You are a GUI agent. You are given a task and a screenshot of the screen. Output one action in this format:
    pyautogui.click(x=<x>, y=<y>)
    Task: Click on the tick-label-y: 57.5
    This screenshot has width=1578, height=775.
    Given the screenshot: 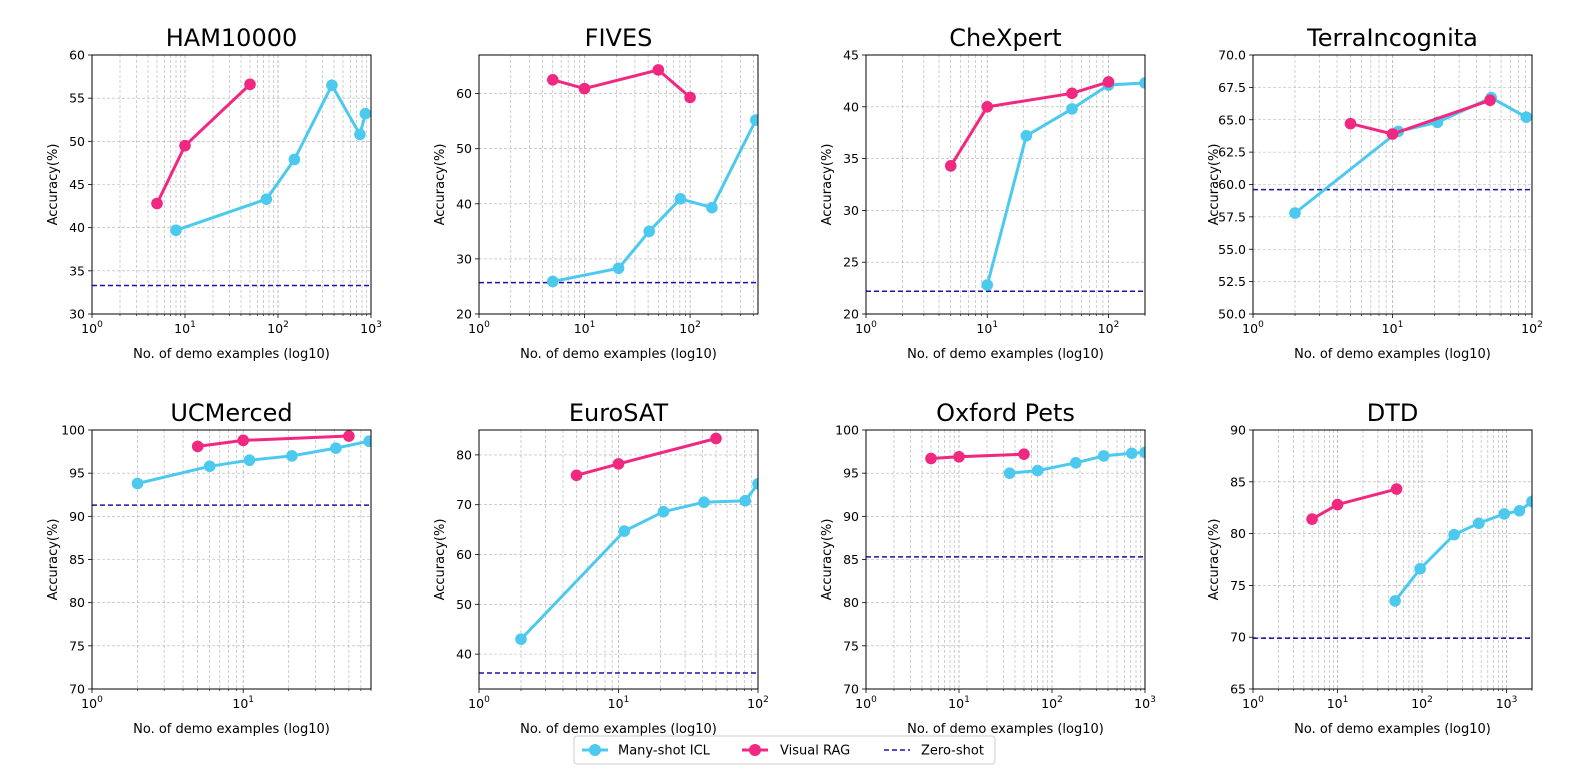 What is the action you would take?
    pyautogui.click(x=1232, y=216)
    